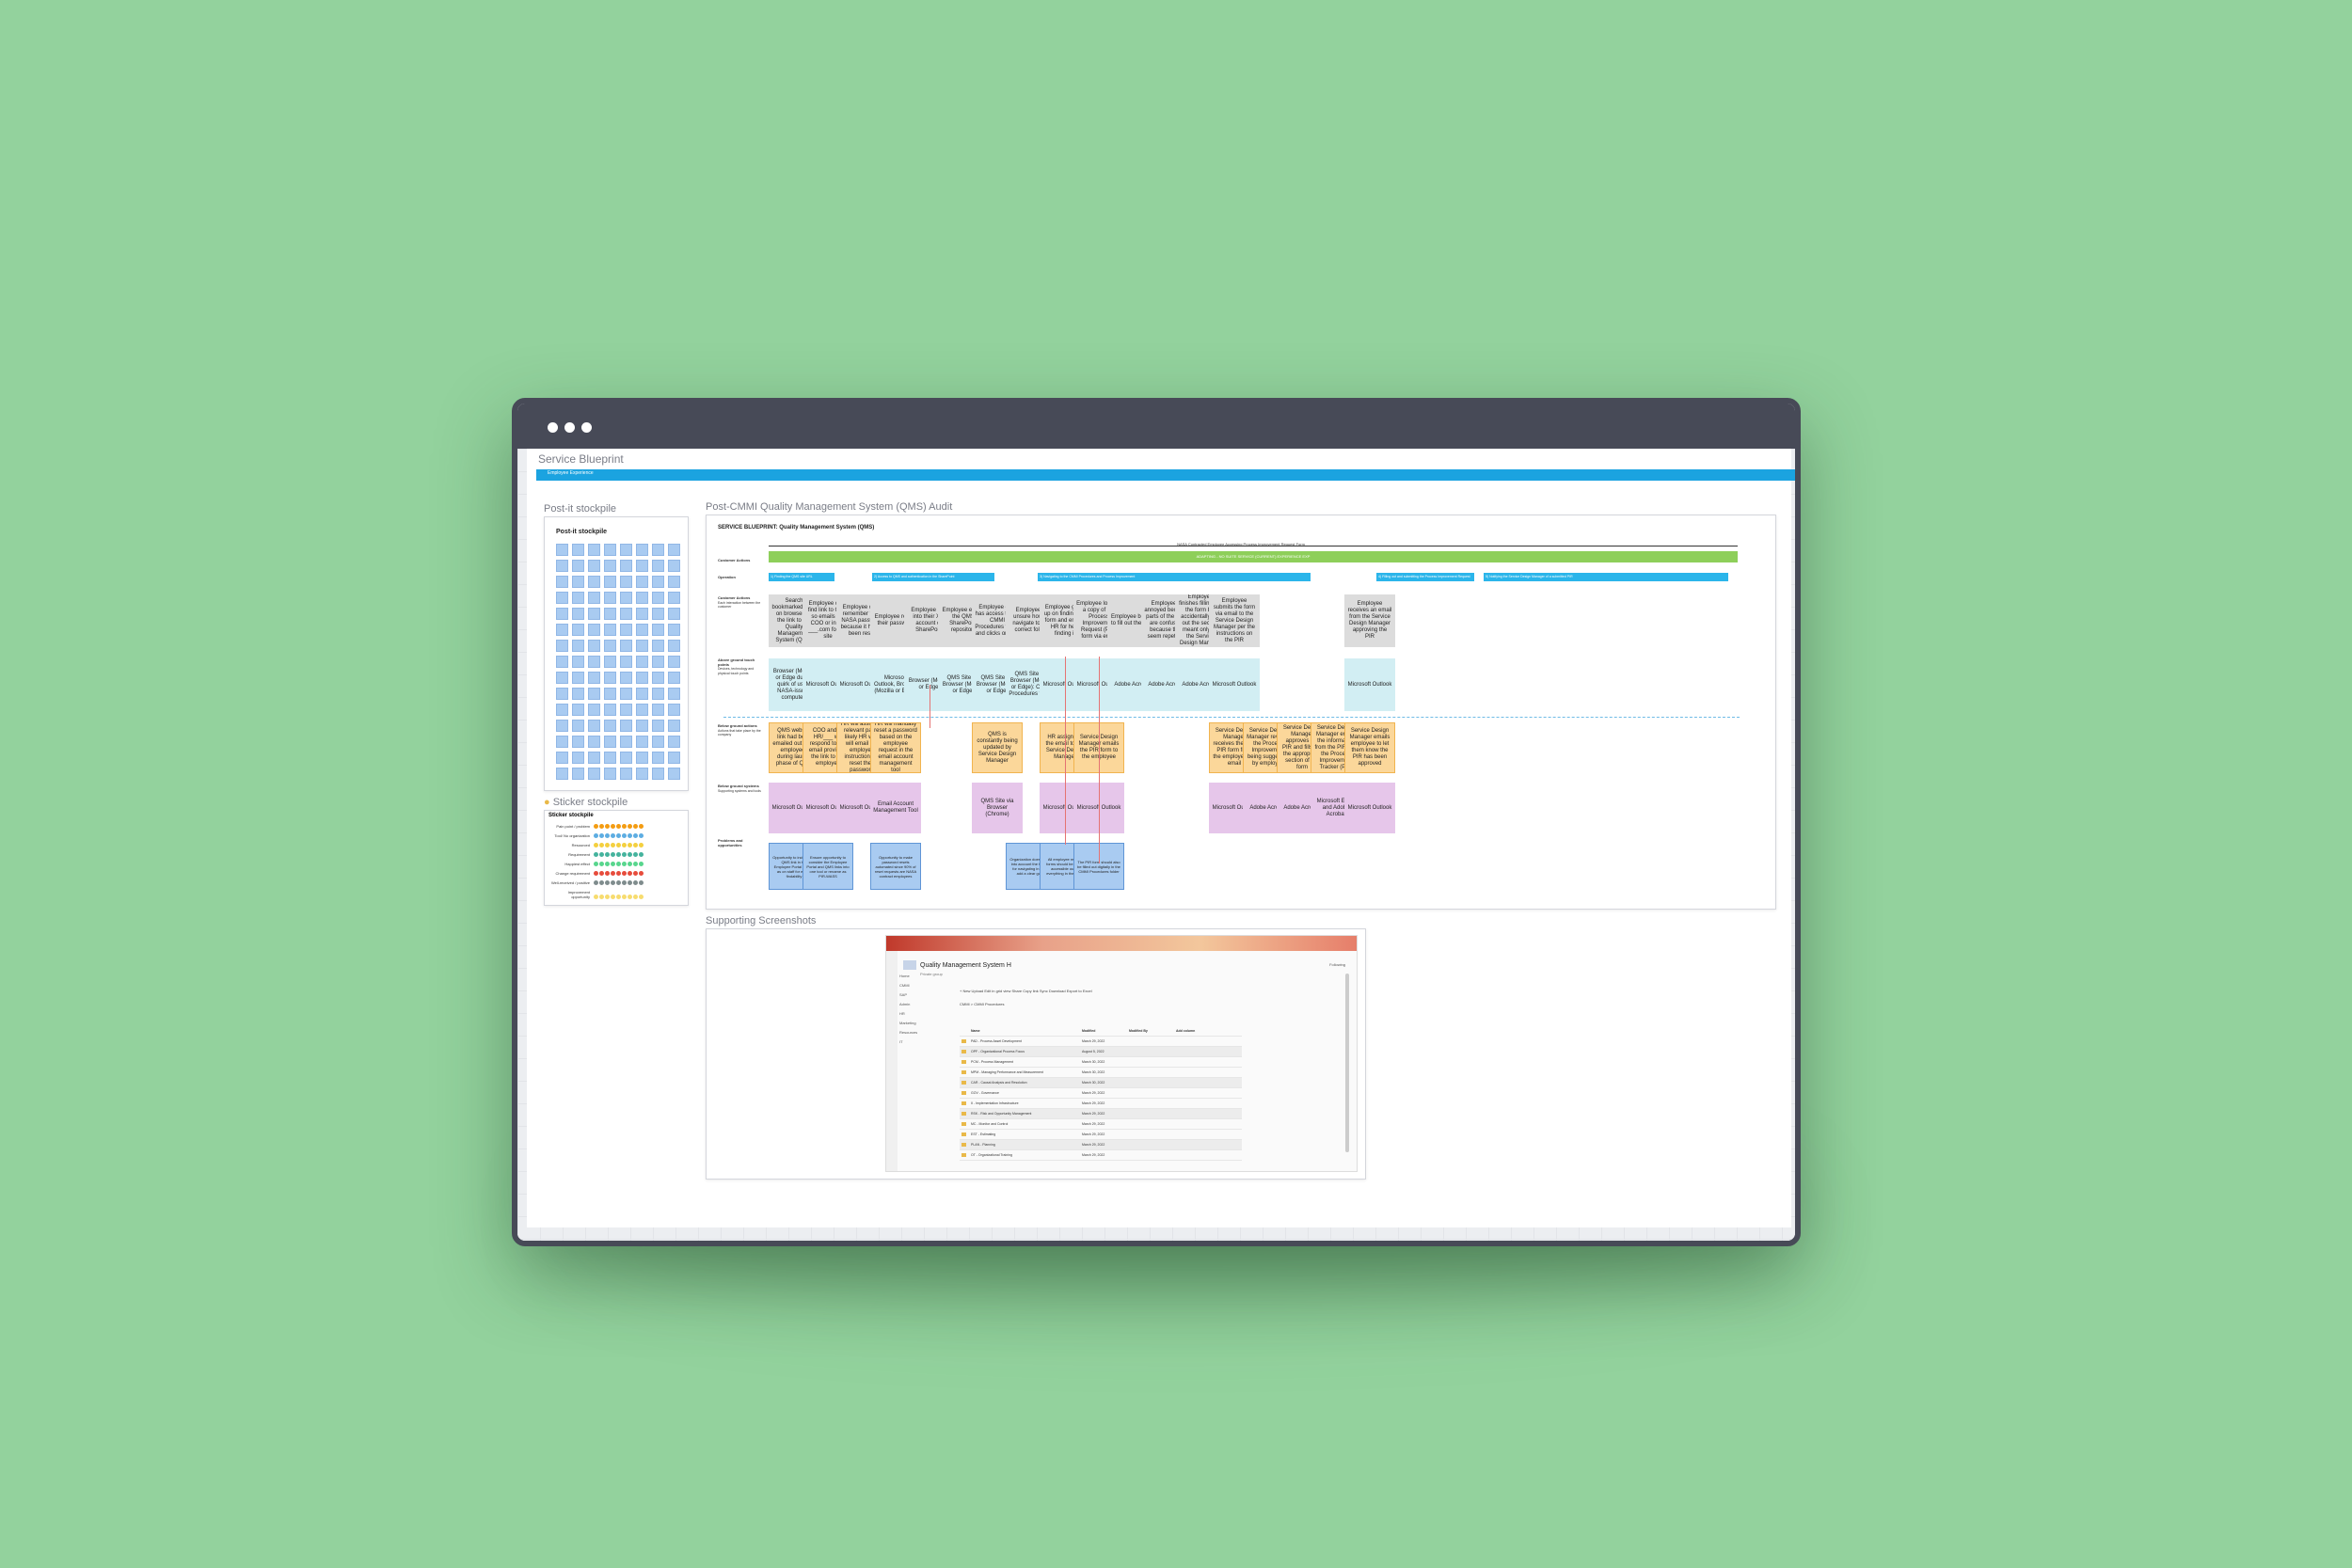  What do you see at coordinates (1089, 1031) in the screenshot?
I see `column-header: Modified` at bounding box center [1089, 1031].